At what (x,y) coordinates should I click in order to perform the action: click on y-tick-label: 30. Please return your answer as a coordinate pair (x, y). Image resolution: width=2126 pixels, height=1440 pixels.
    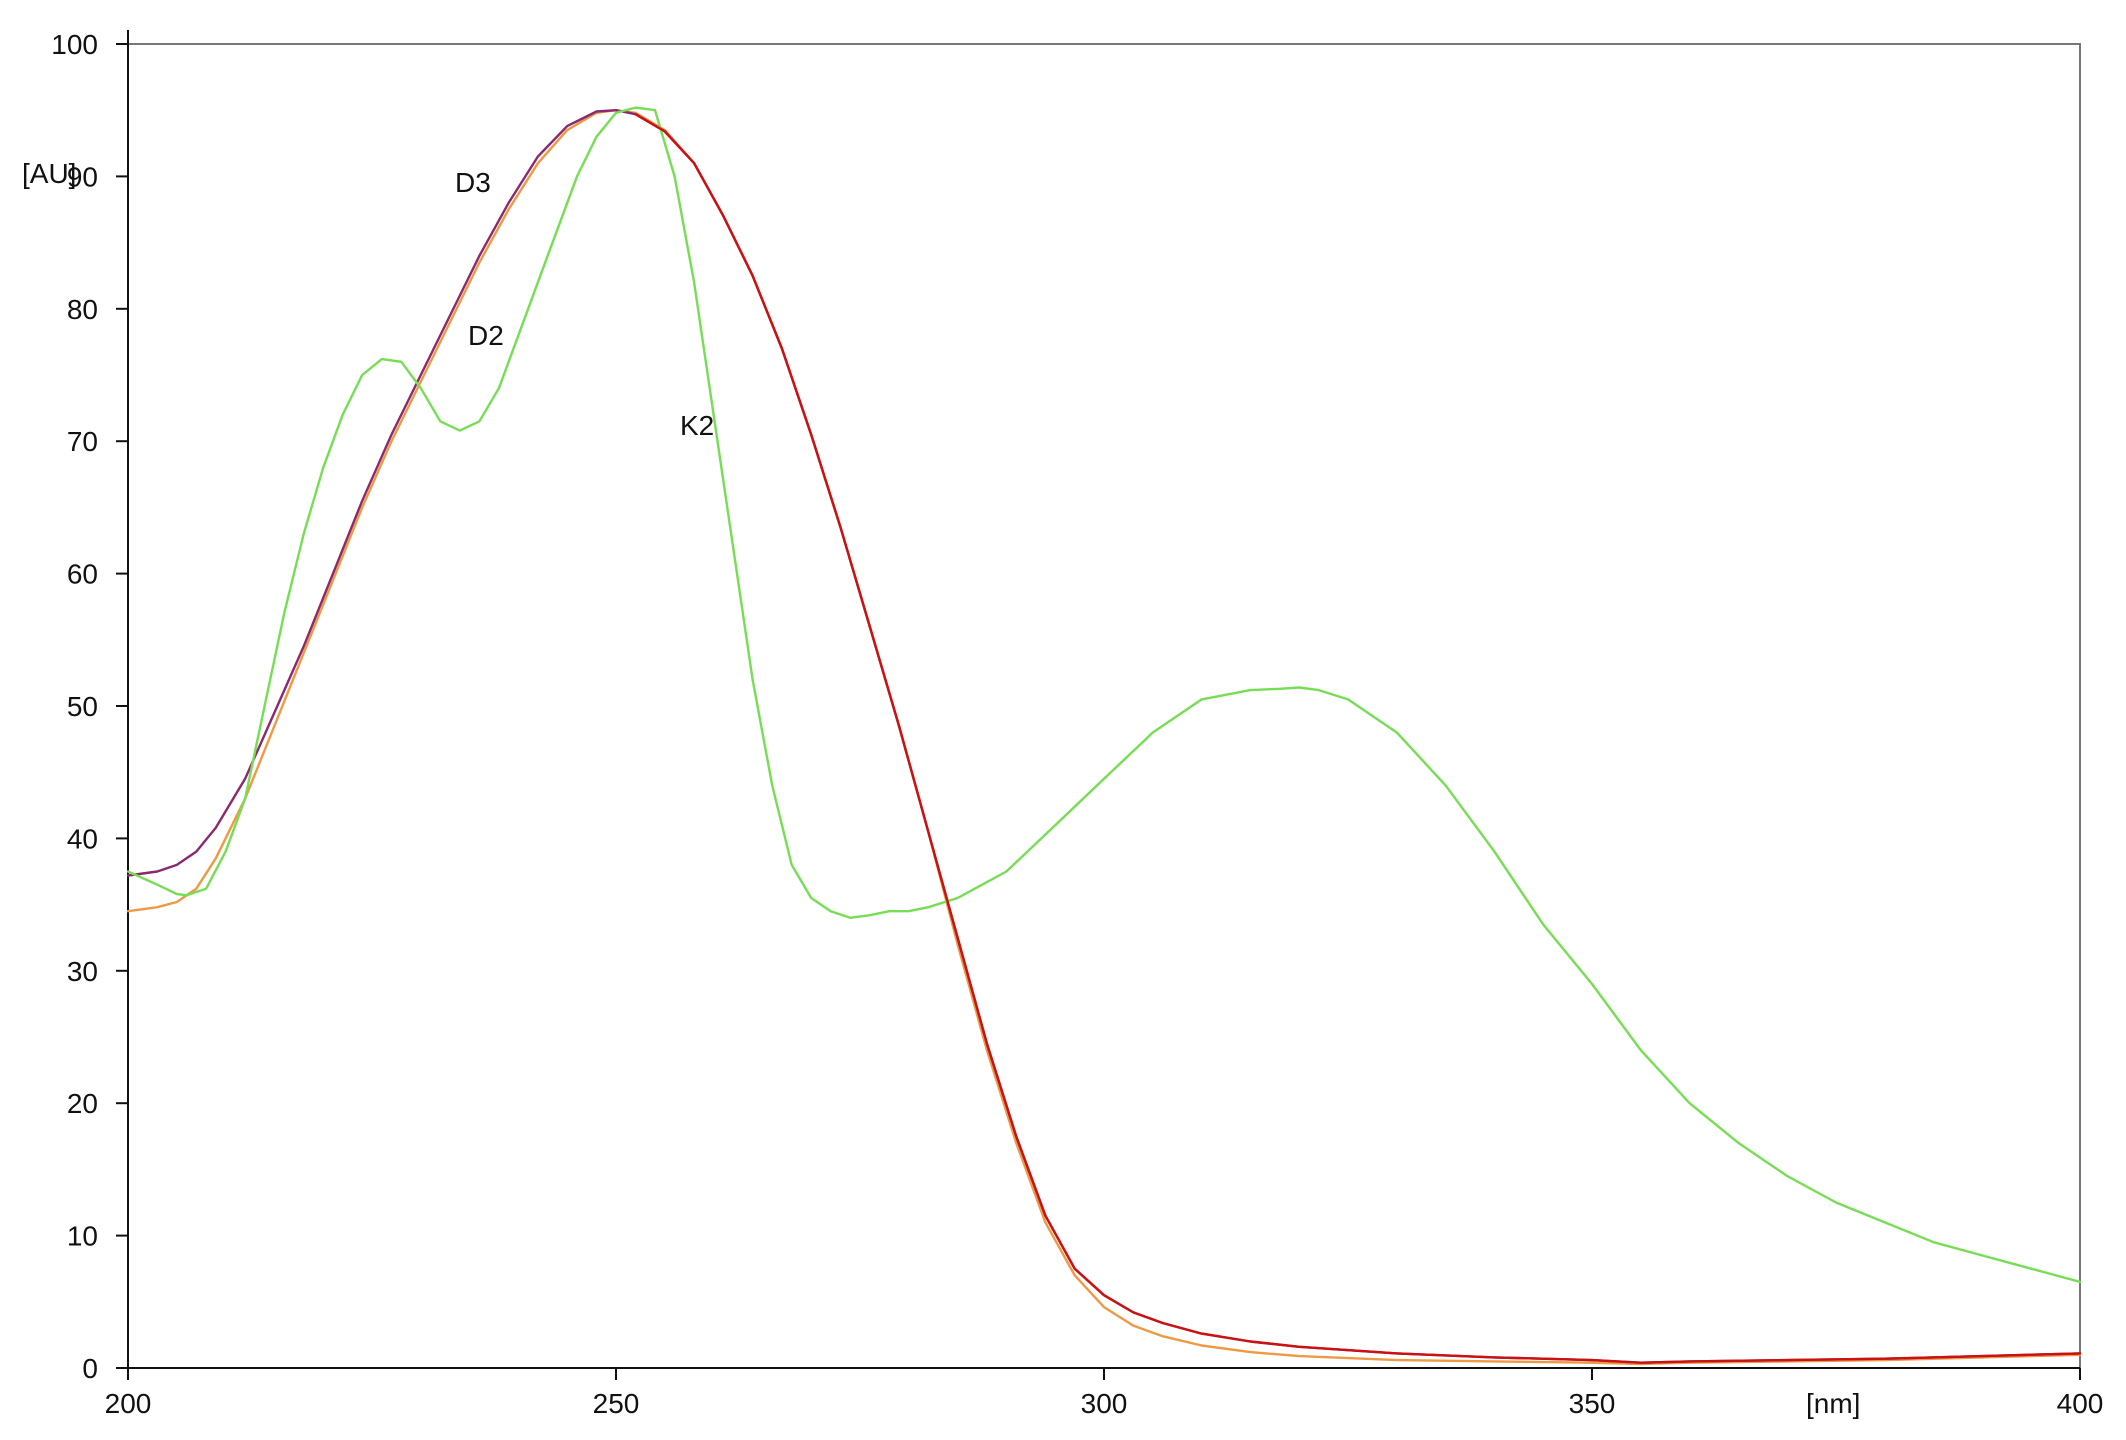
    Looking at the image, I should click on (82, 971).